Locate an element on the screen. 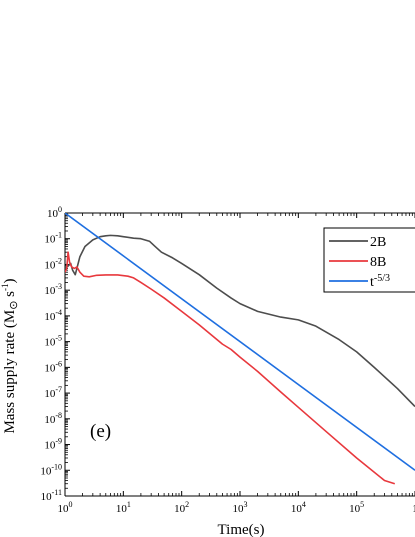  y-tick-label: 10⁻⁷ is located at coordinates (53, 392).